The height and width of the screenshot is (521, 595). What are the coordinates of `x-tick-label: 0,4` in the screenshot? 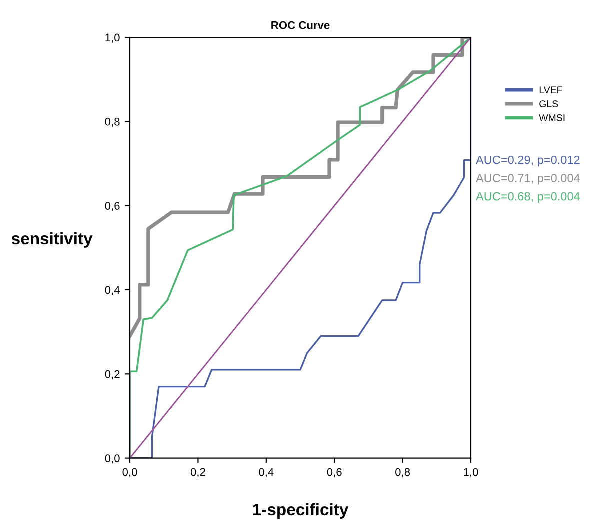 It's located at (266, 473).